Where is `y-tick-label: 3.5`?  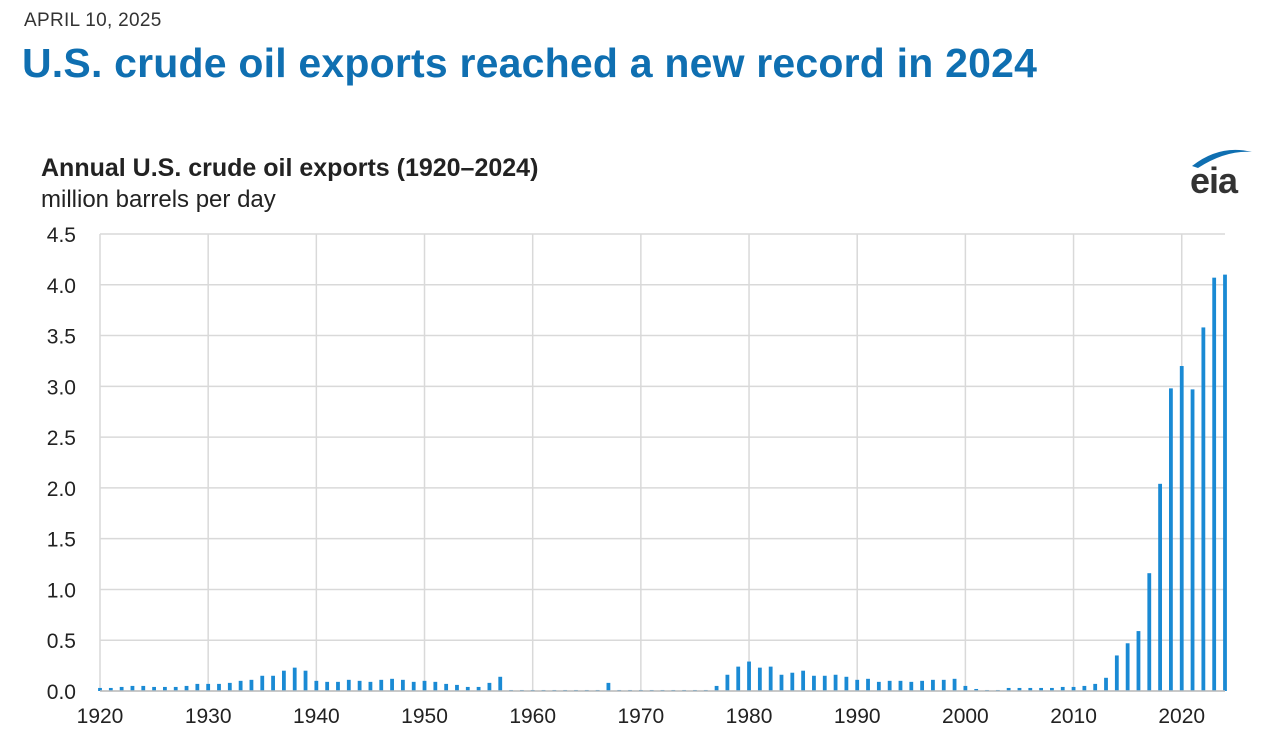
y-tick-label: 3.5 is located at coordinates (61, 337).